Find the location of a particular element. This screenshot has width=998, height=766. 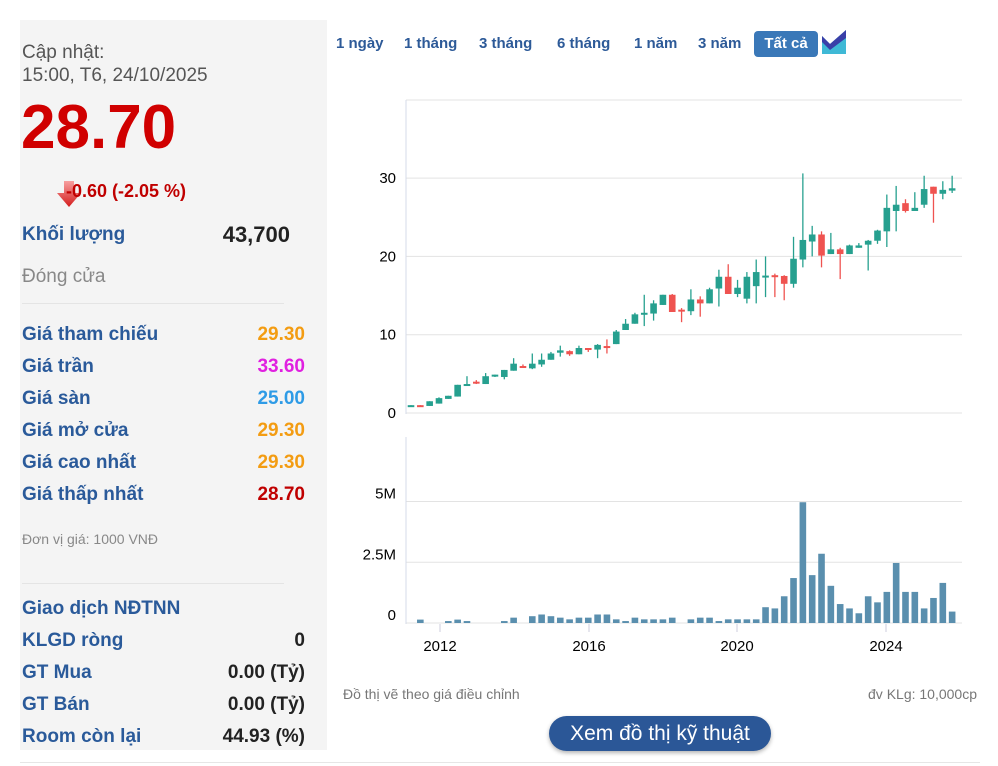

range-button: 3 tháng is located at coordinates (506, 43).